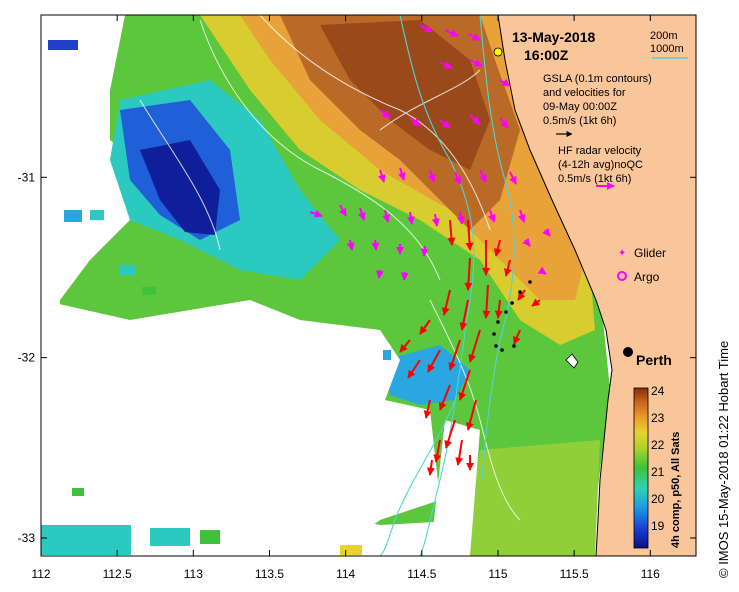  I want to click on colorbar-tick: 20, so click(658, 499).